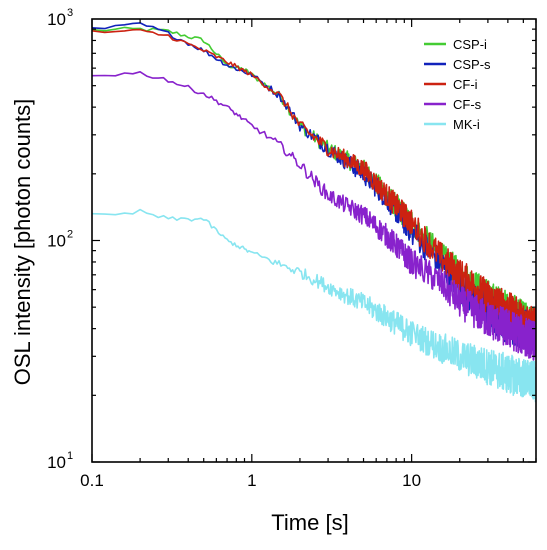 This screenshot has height=550, width=547. What do you see at coordinates (22, 242) in the screenshot?
I see `y-axis-title: OSL intensity [photon counts]` at bounding box center [22, 242].